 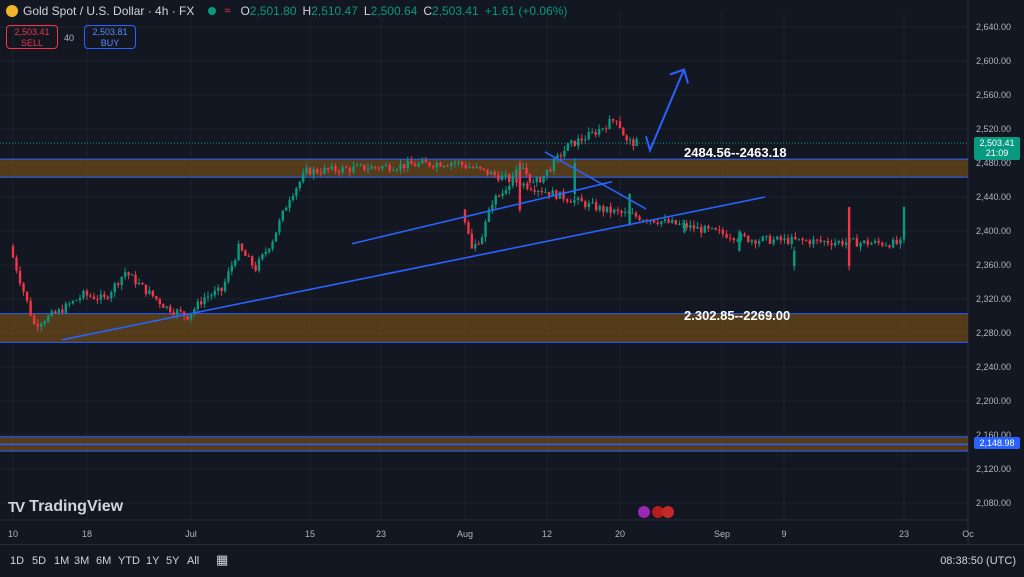 I want to click on symbol-title: Gold Spot / U.S. Dollar · 4h · FX, so click(x=109, y=11).